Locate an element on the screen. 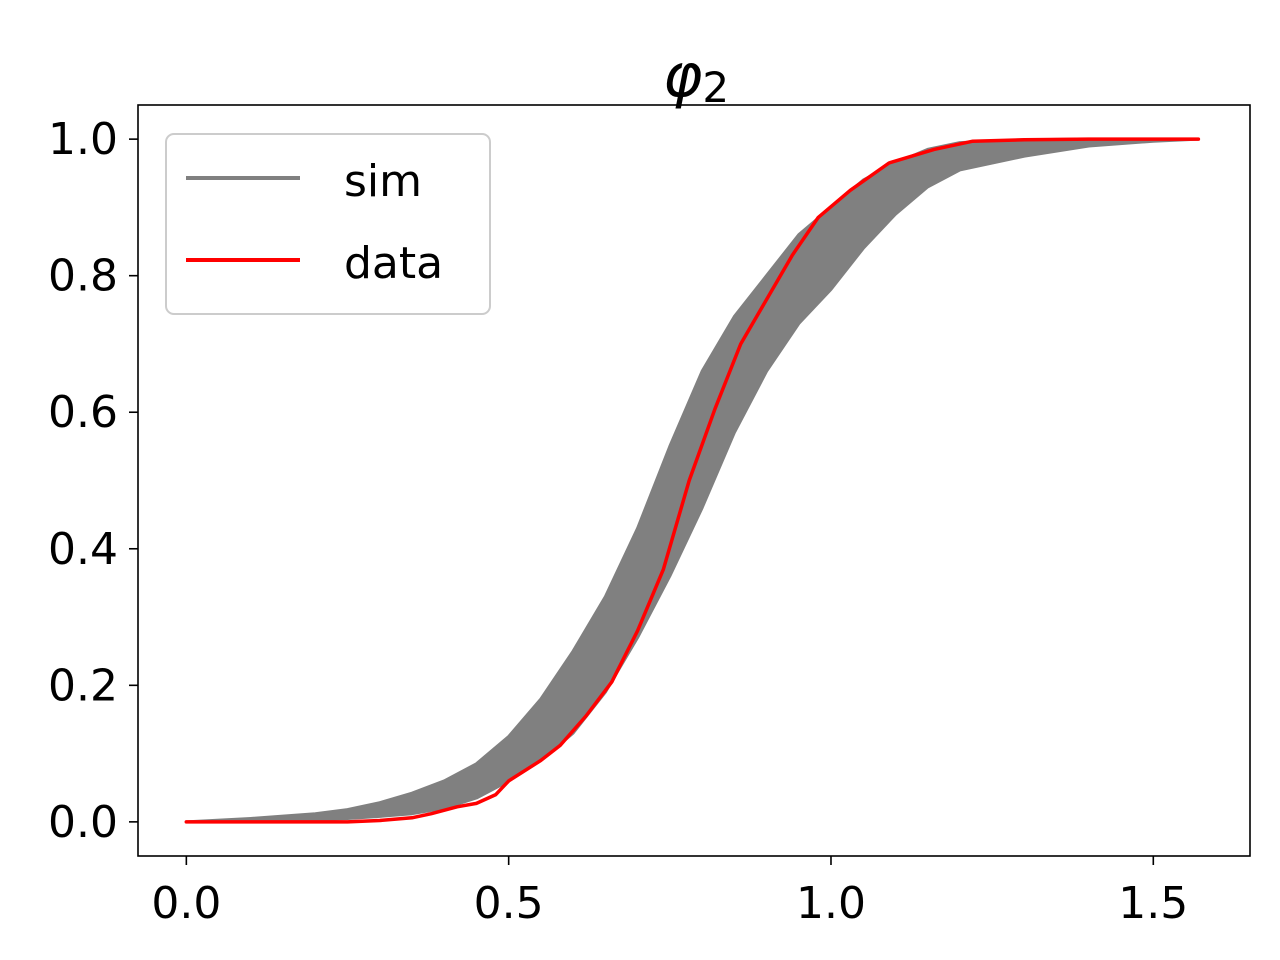 This screenshot has width=1280, height=960. y-tick-label: 0.0 is located at coordinates (83, 822).